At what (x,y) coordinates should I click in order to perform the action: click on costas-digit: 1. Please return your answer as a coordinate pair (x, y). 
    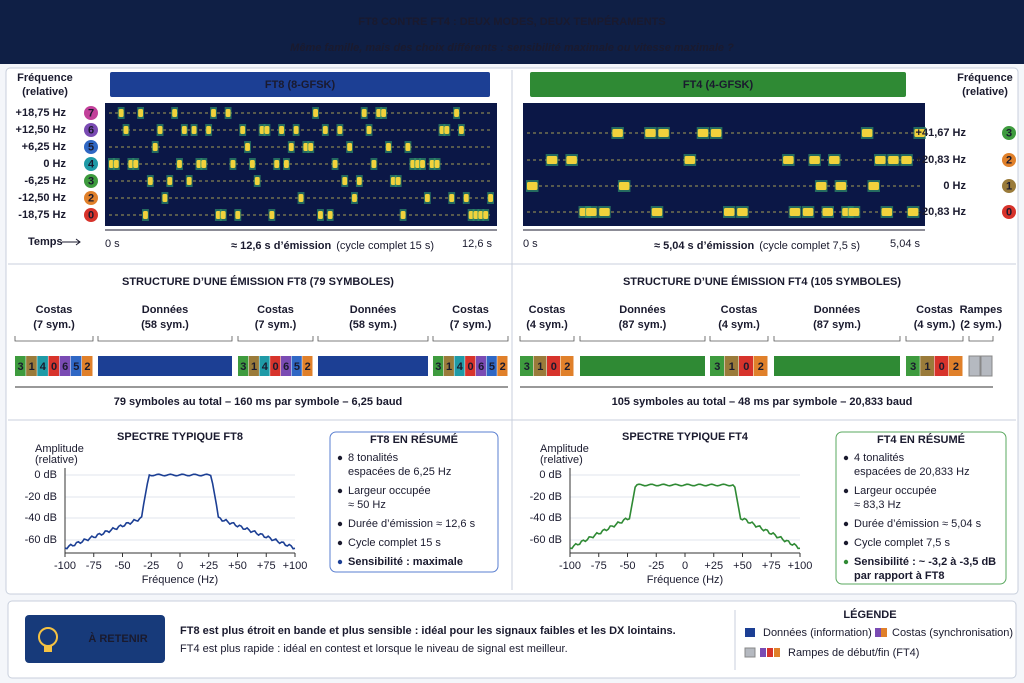
    Looking at the image, I should click on (732, 367).